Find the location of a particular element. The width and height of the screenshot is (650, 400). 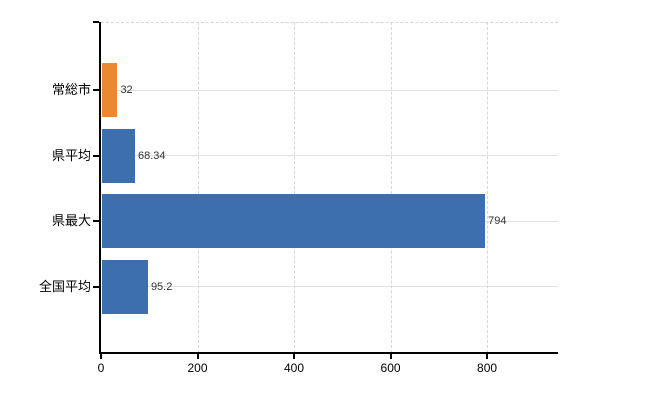

x-tick-label: 0 is located at coordinates (101, 368).